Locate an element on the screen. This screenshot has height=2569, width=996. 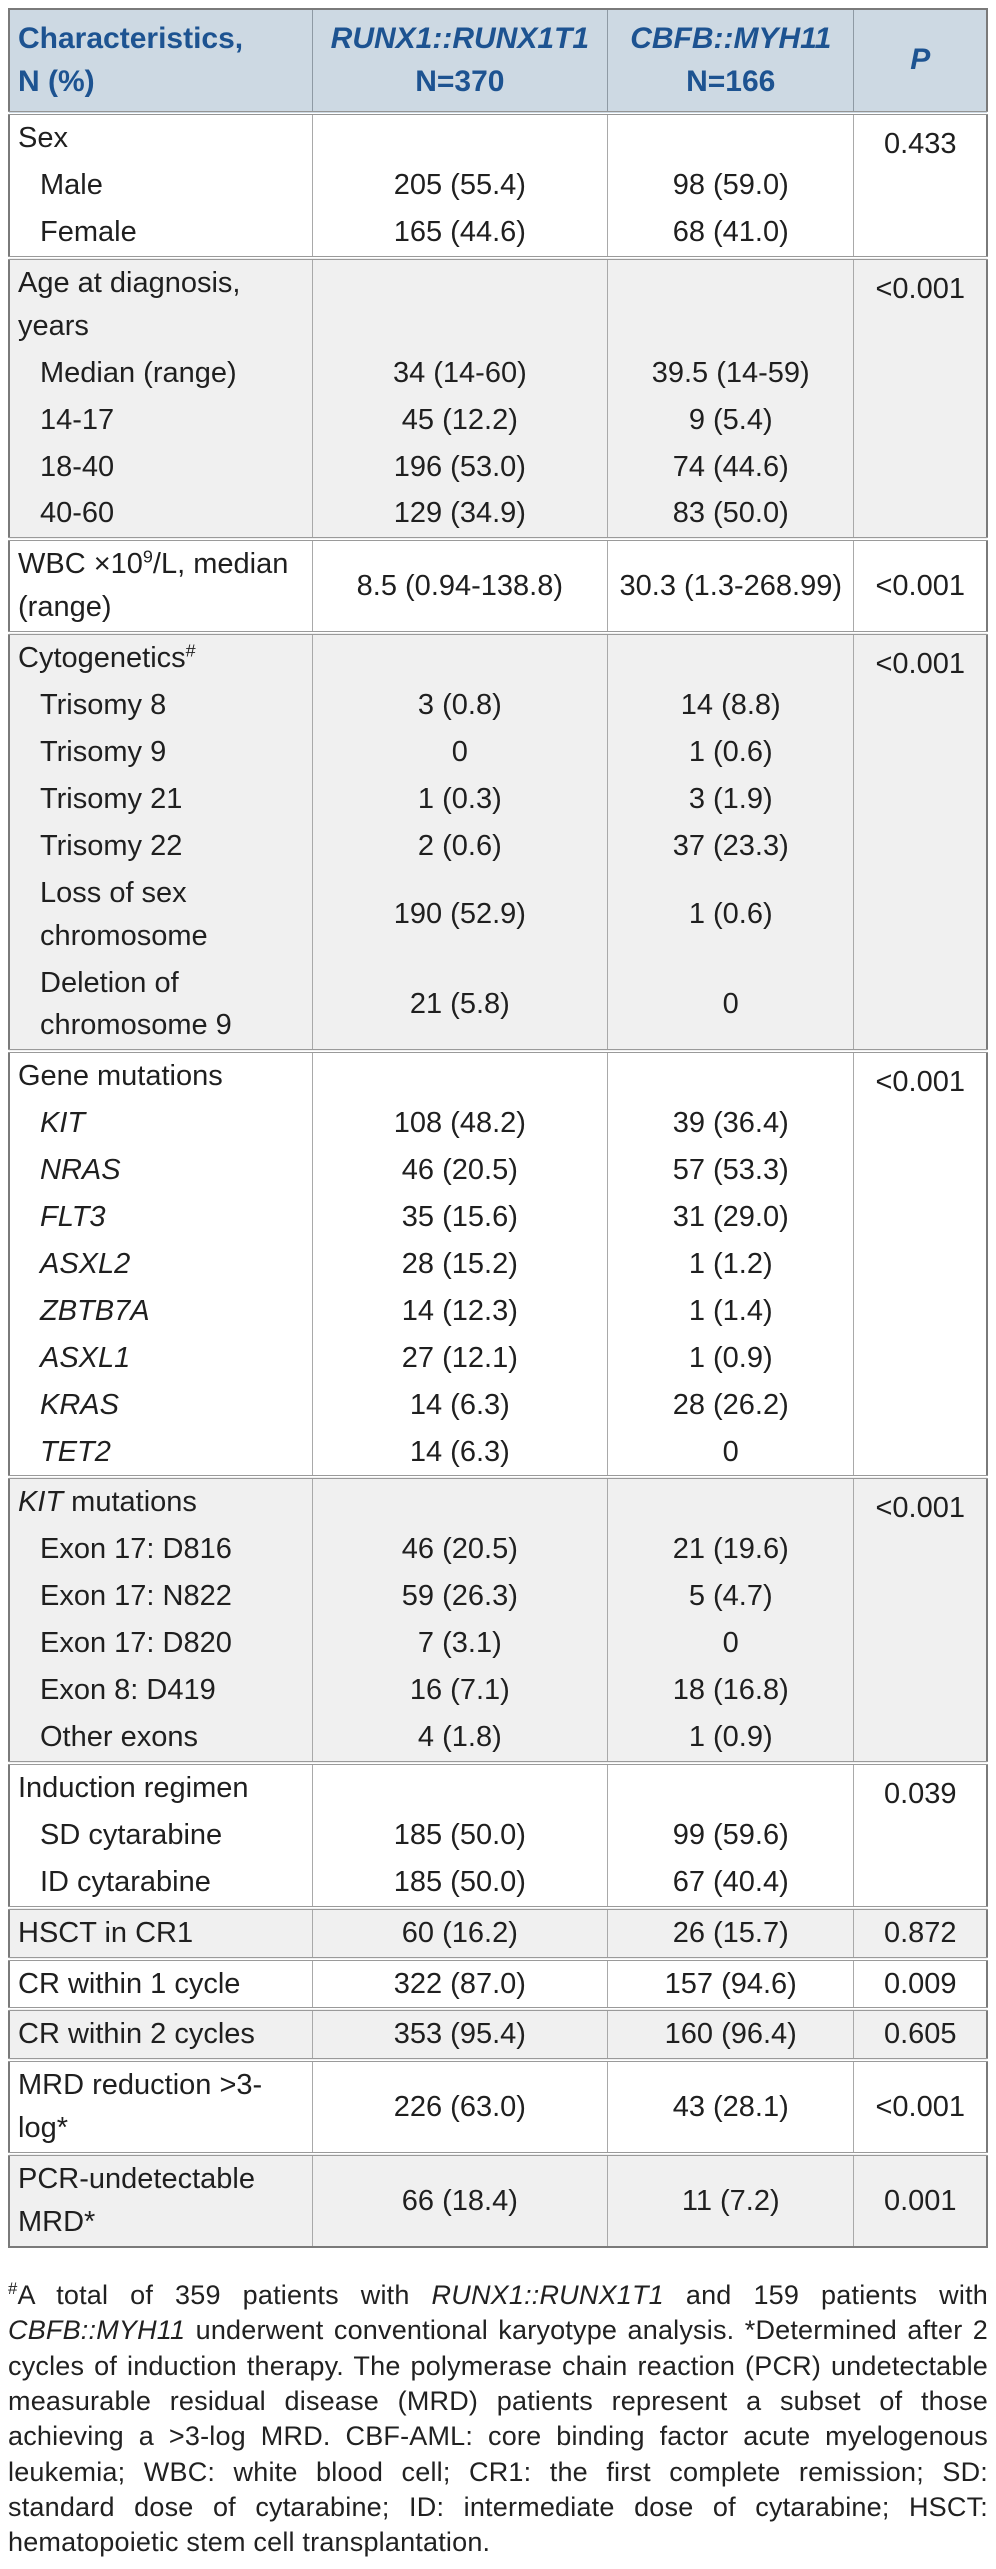
table-row: Exon 17: N822 59 (26.3) 5 (4.7) is located at coordinates (498, 1597).